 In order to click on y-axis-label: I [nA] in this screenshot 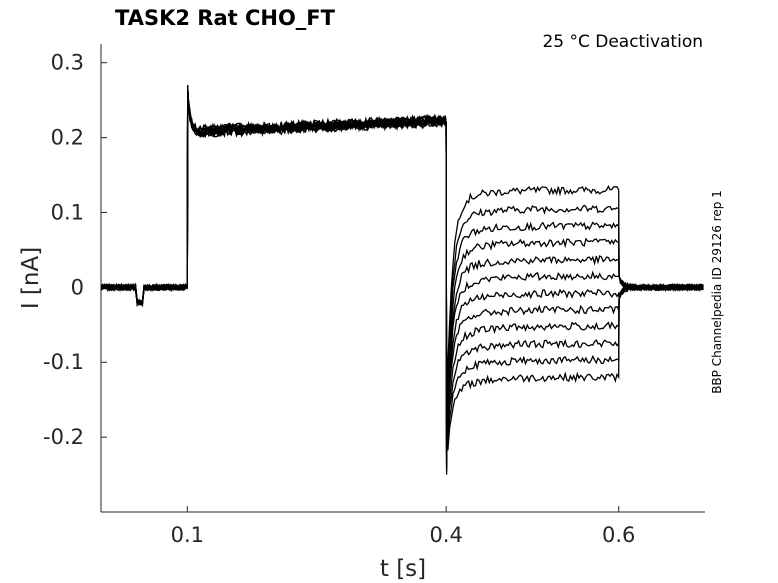, I will do `click(31, 278)`.